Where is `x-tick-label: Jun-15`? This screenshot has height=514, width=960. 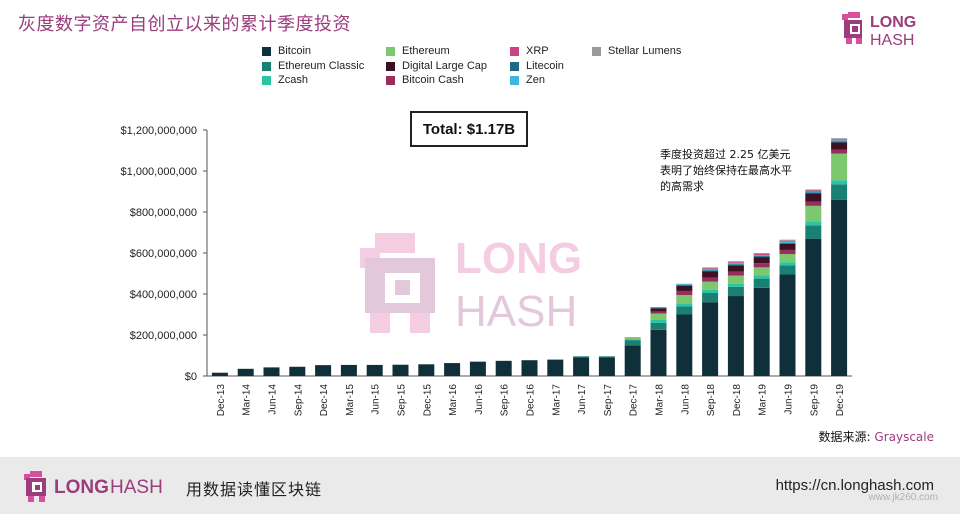
x-tick-label: Jun-15 is located at coordinates (376, 399).